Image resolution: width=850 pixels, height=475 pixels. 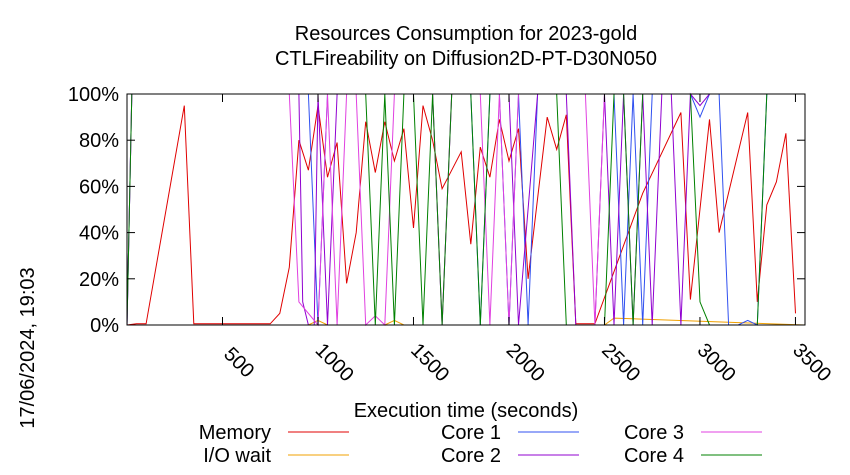 I want to click on y-tick-label: 100%, so click(x=93, y=95).